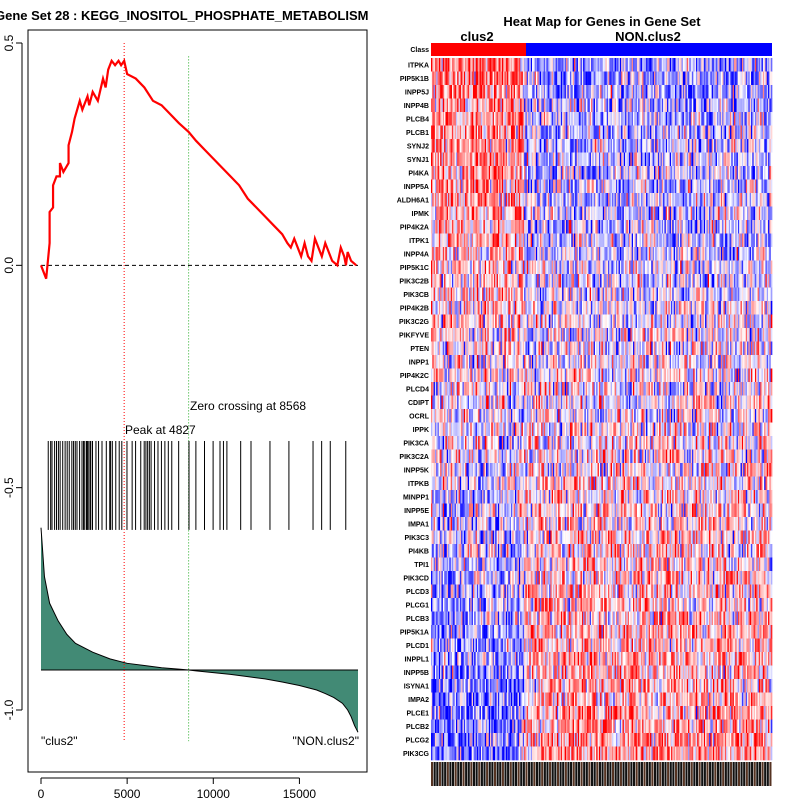  Describe the element at coordinates (417, 740) in the screenshot. I see `heatmap-gene-label: PLCG2` at that location.